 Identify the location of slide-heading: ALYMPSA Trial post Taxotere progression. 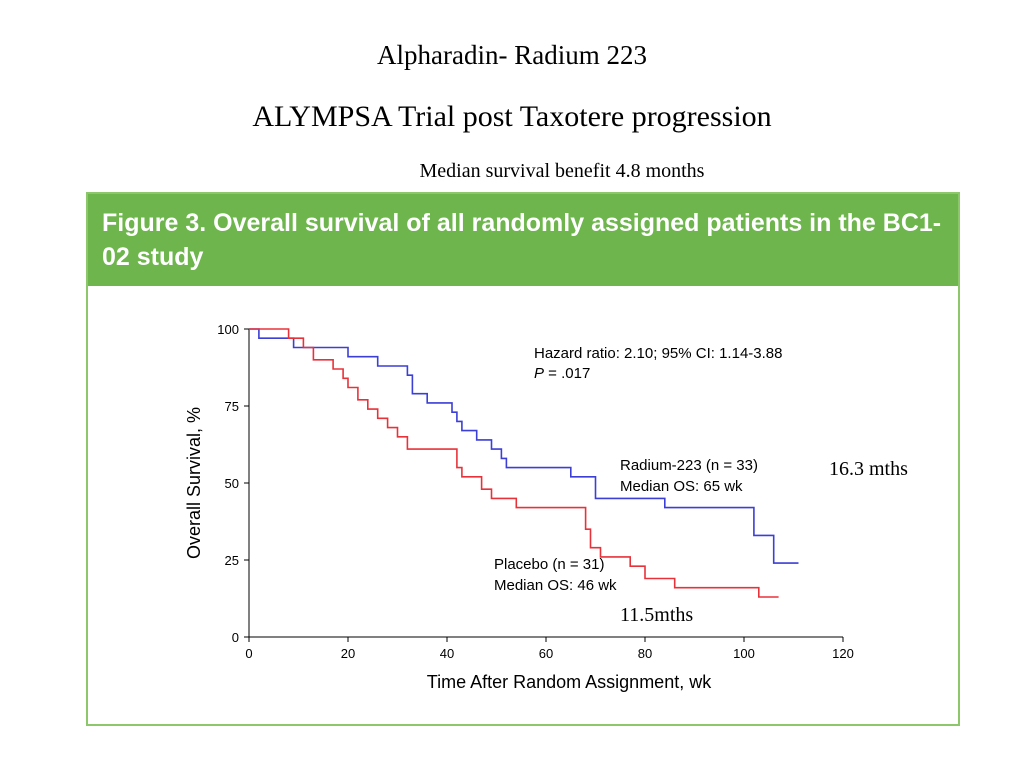
(512, 116).